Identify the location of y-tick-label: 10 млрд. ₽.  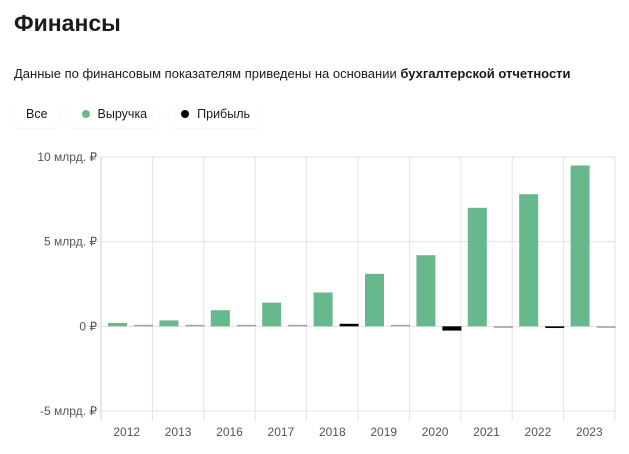
(67, 157).